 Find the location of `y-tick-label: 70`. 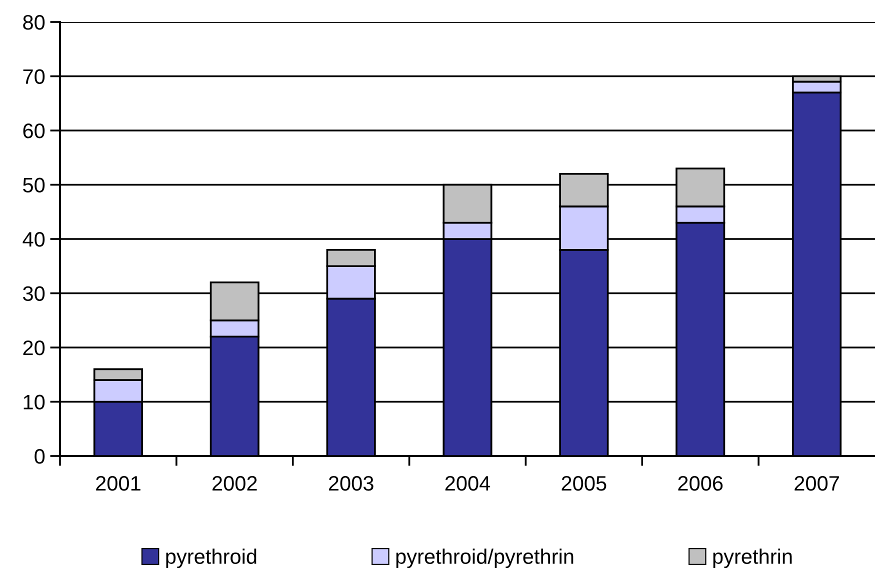

y-tick-label: 70 is located at coordinates (34, 76).